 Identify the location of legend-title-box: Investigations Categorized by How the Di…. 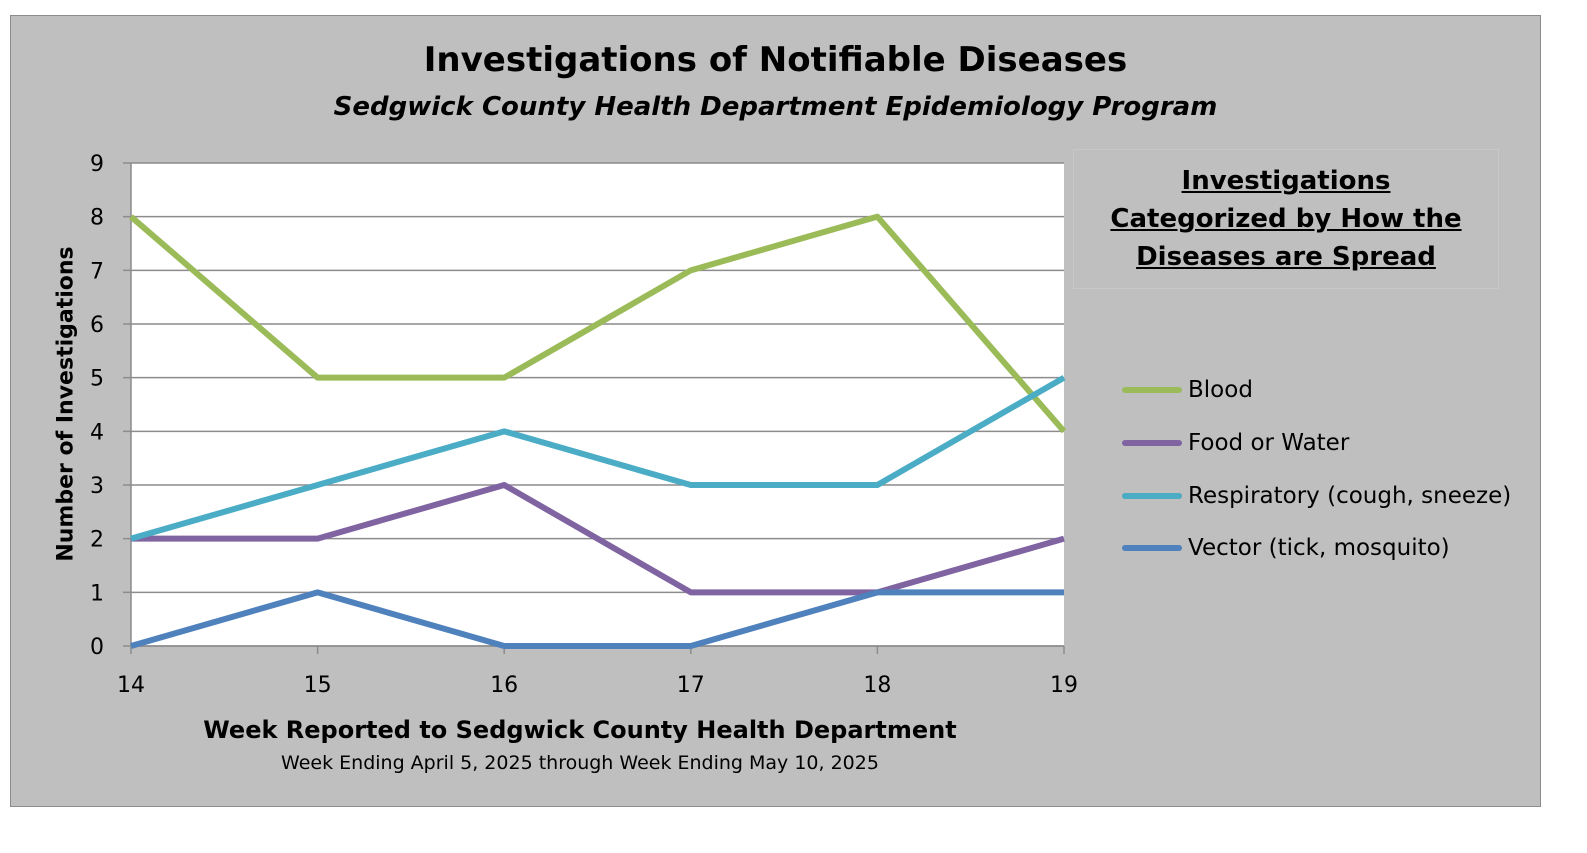
(1286, 219).